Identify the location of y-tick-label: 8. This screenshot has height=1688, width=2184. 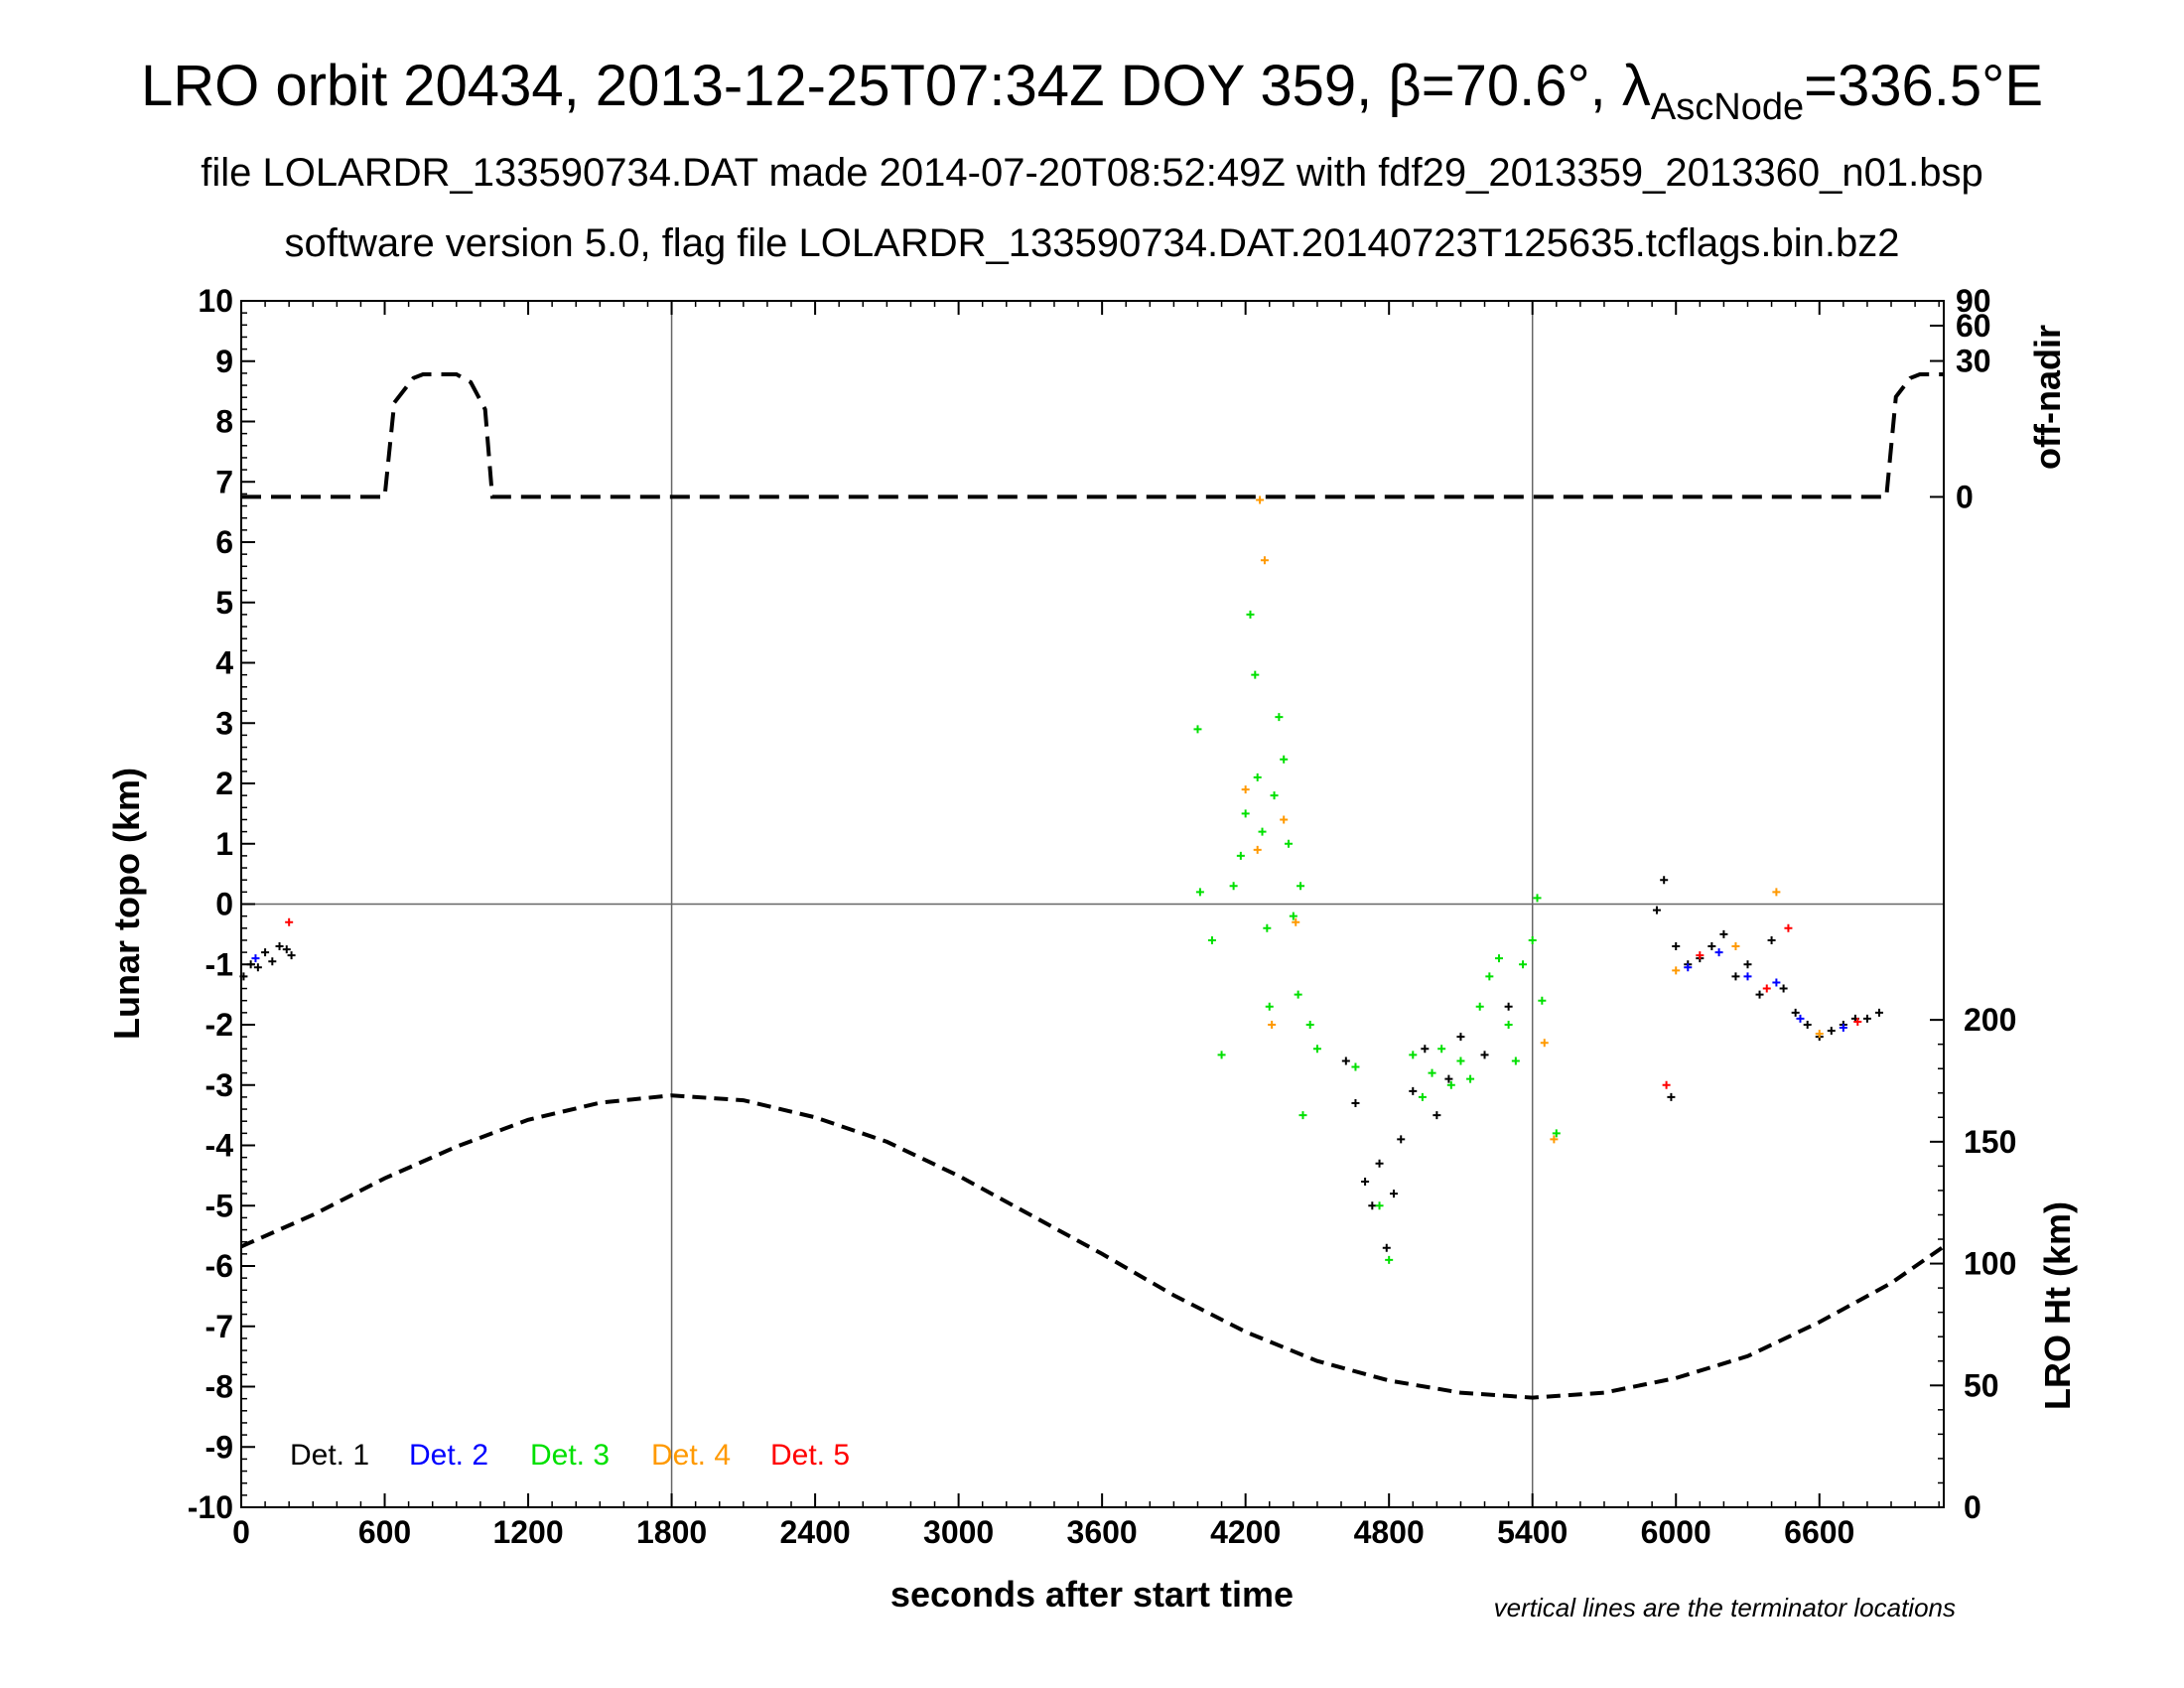
(224, 422).